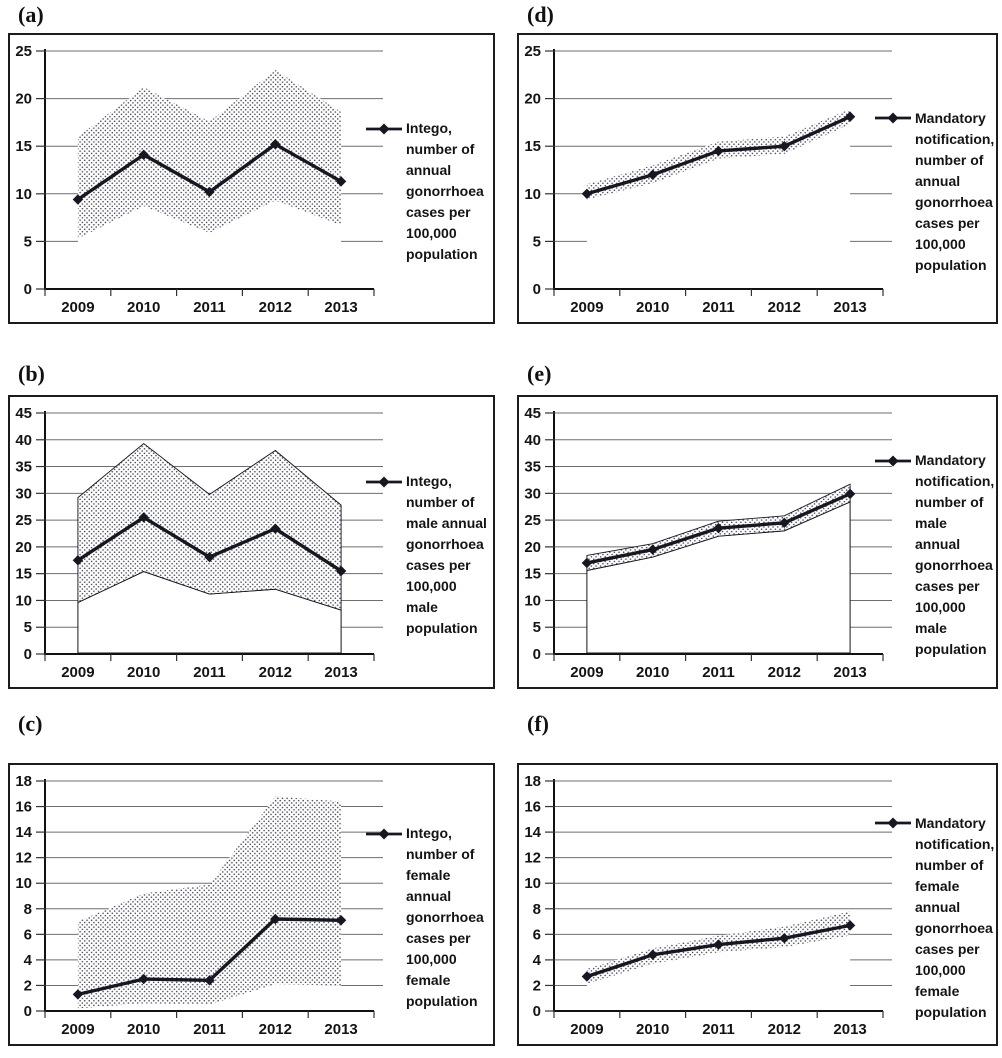 The image size is (1002, 1058). What do you see at coordinates (23, 51) in the screenshot?
I see `svg-text: 25` at bounding box center [23, 51].